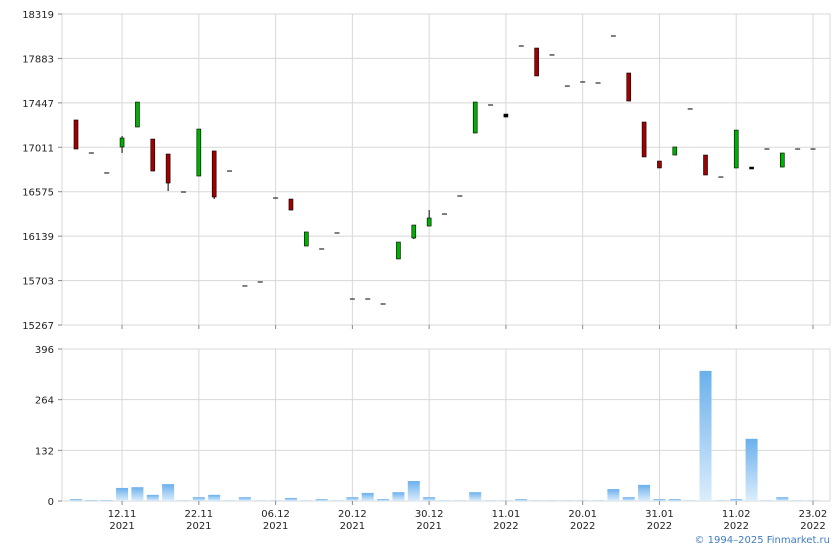  I want to click on y-tick-label: 132, so click(44, 451).